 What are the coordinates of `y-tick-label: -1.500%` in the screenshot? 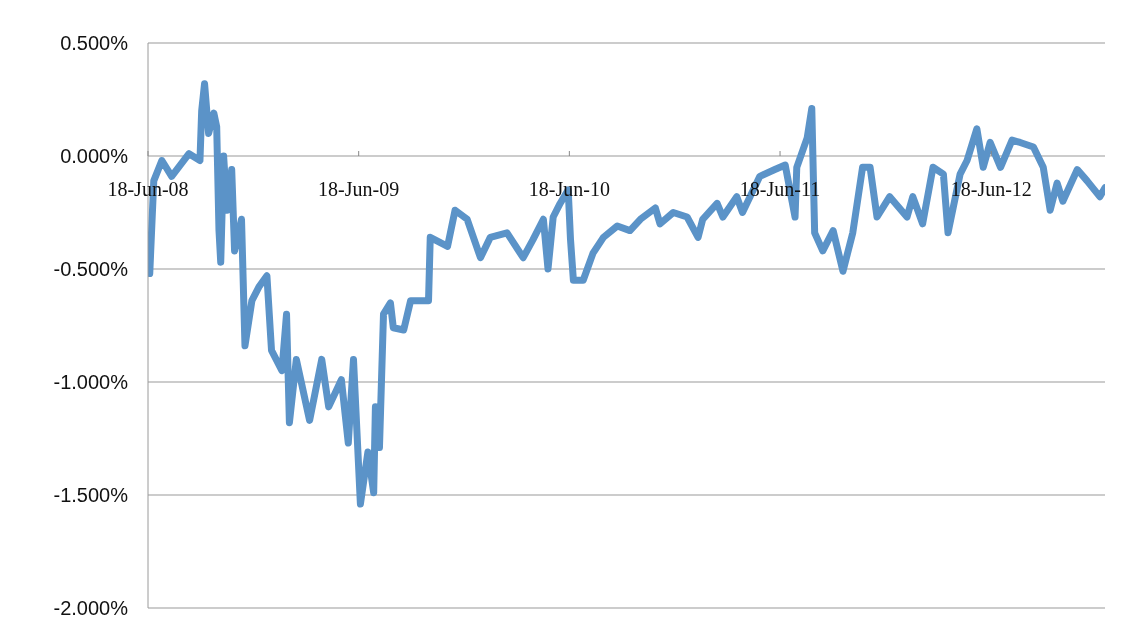 It's located at (91, 495).